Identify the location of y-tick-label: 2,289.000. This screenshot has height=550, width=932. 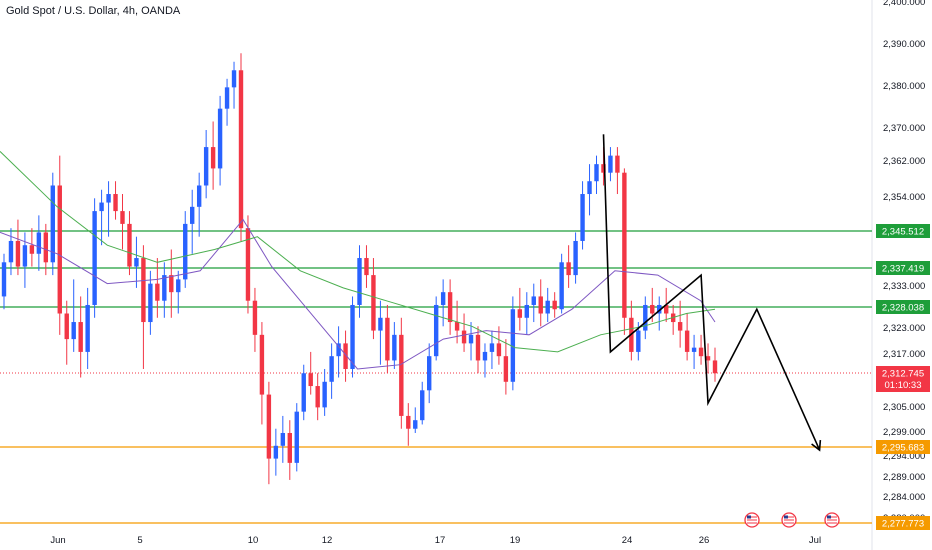
(904, 477).